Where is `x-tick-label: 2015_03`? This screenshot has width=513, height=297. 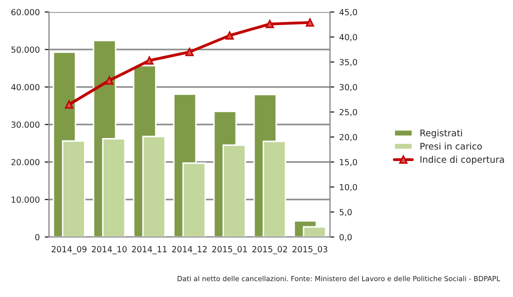
x-tick-label: 2015_03 is located at coordinates (310, 250).